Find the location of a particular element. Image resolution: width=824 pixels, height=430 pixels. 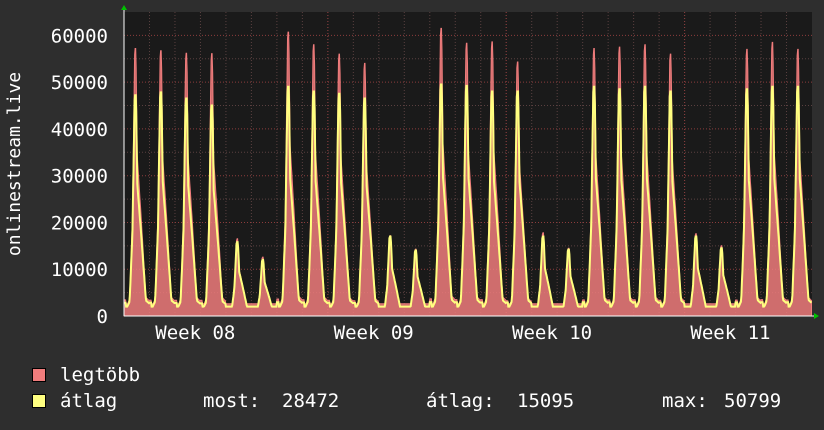

y-tick-label: 20000 is located at coordinates (79, 223).